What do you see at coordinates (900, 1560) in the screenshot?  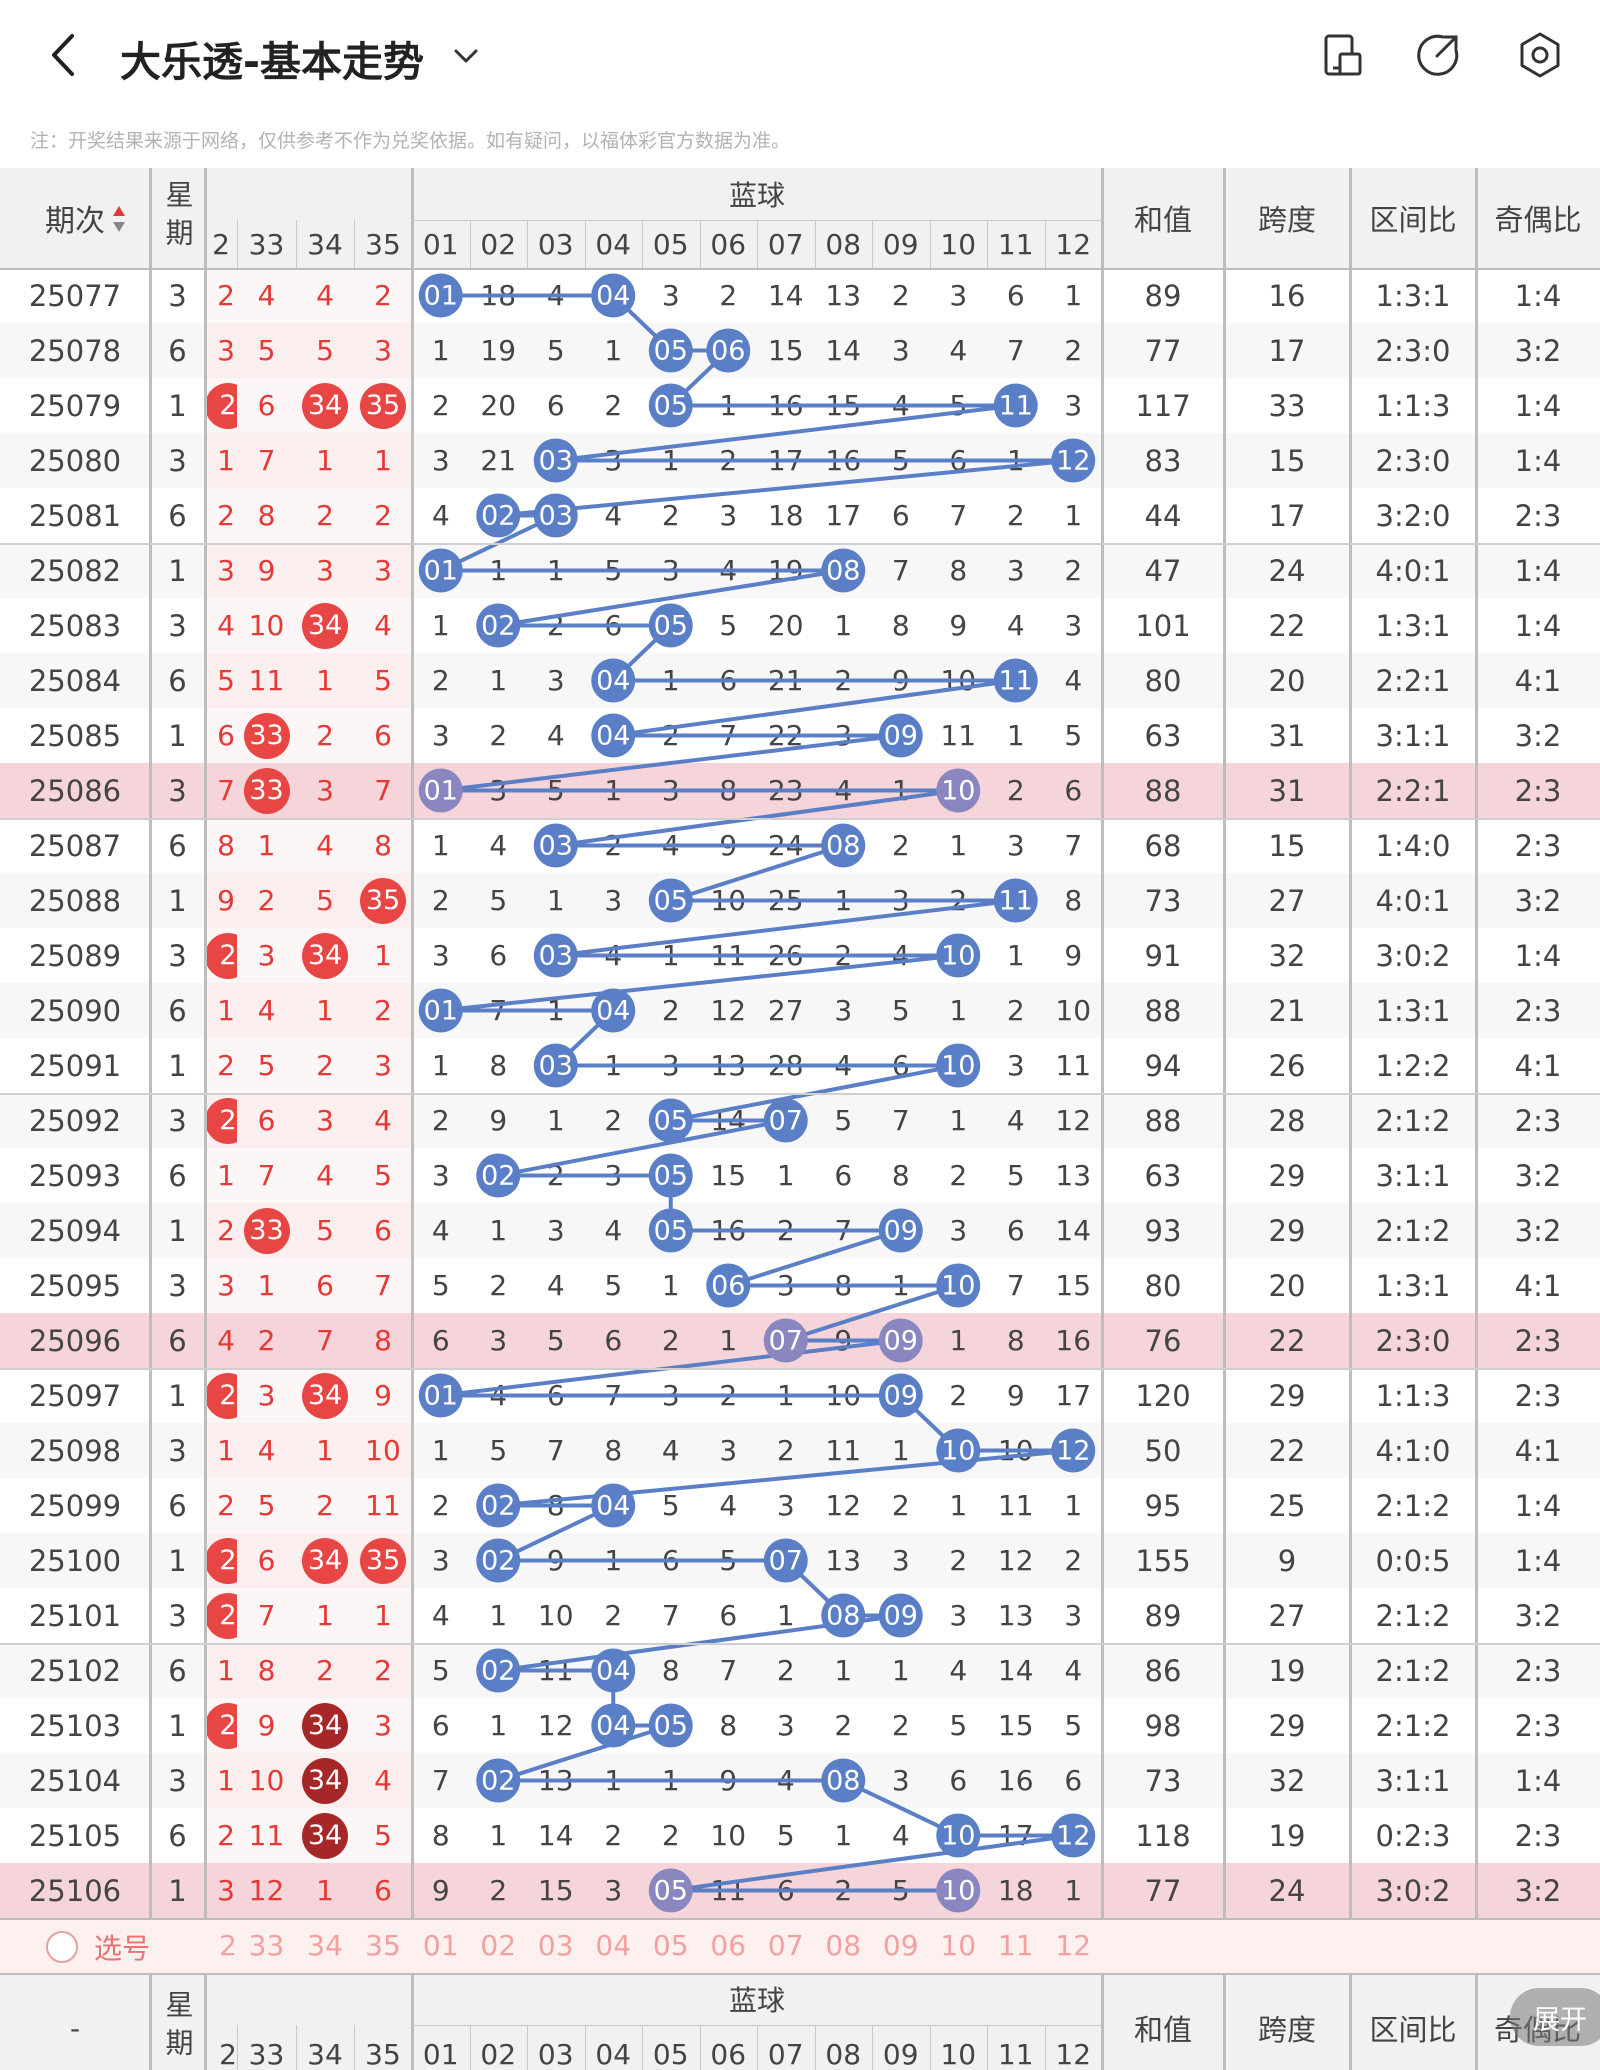 I see `blue-cell: 3` at bounding box center [900, 1560].